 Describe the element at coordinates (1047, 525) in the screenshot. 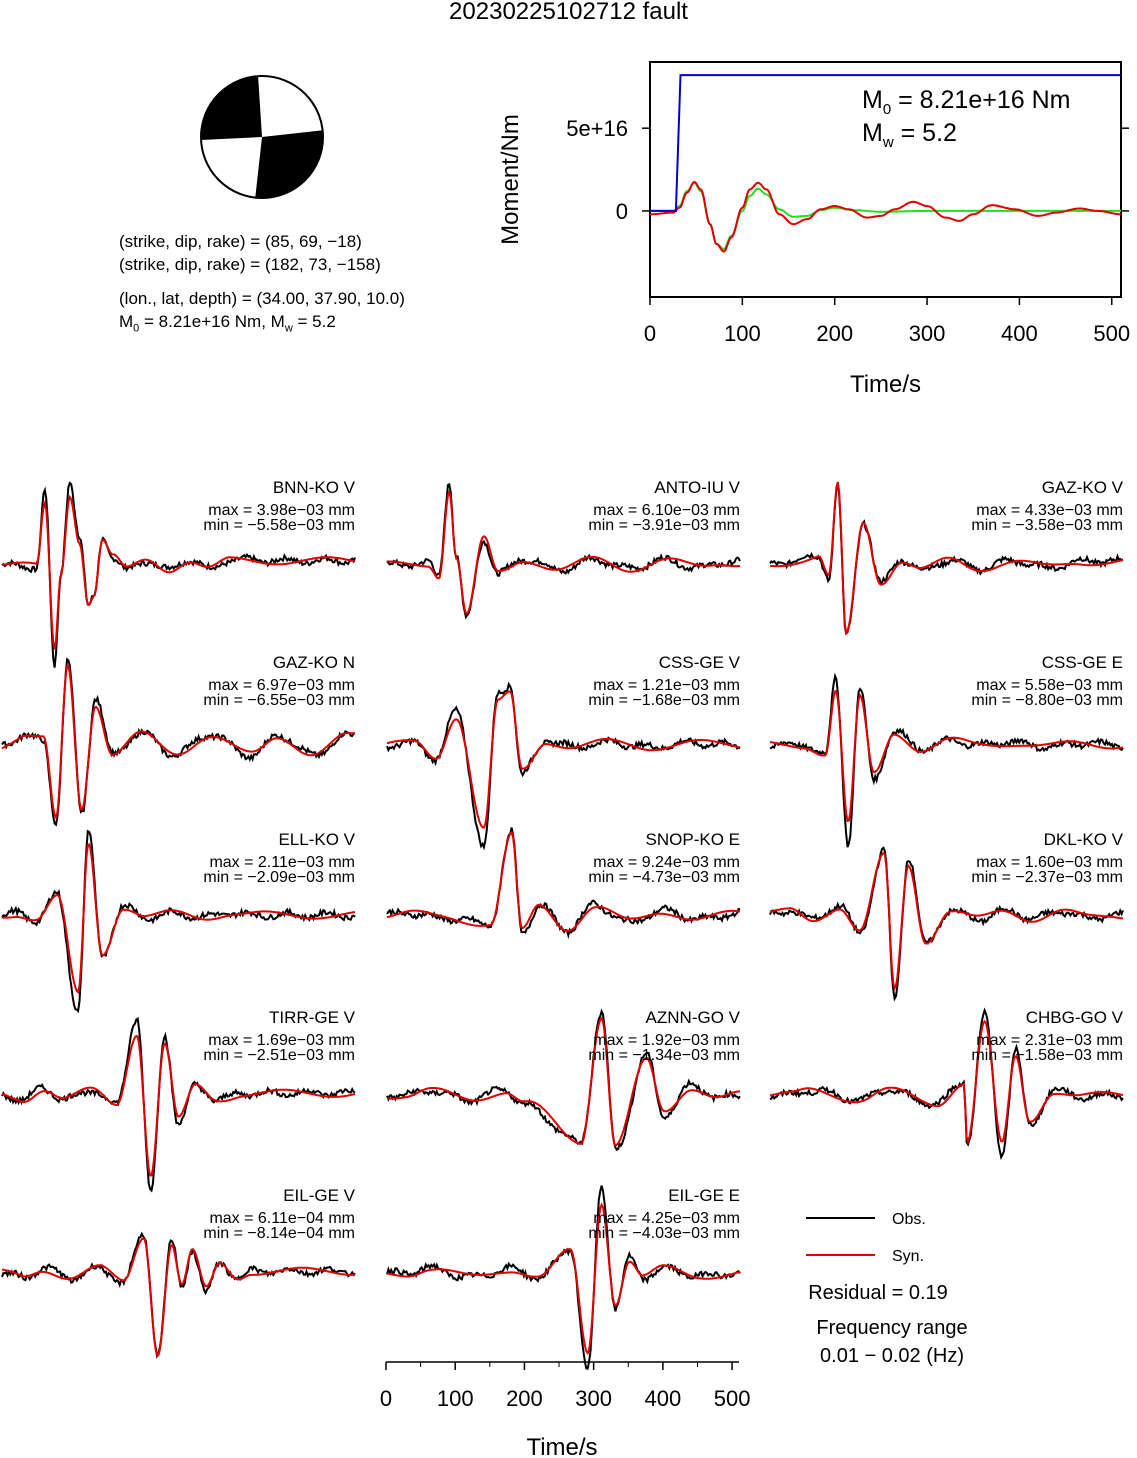

I see `station-min: min = −3.58e−03 mm` at that location.